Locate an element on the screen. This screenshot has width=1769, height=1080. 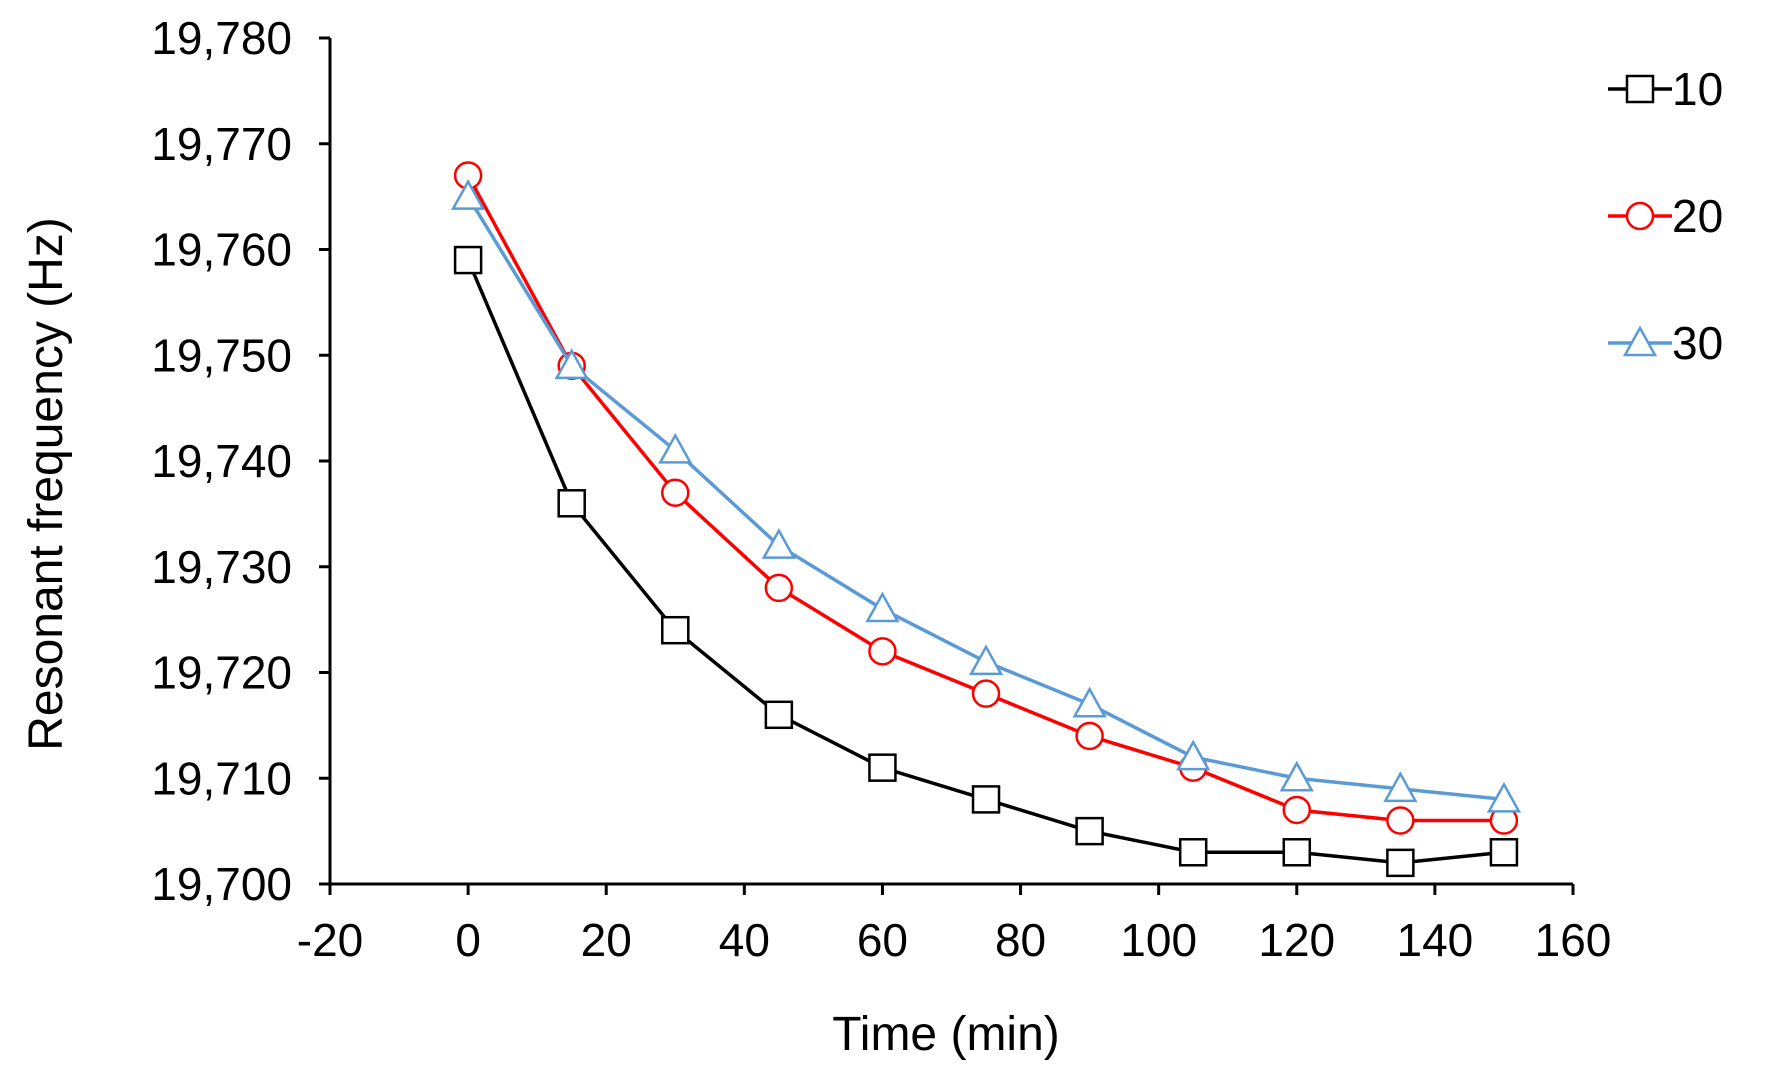
x-tick-label: 160 is located at coordinates (1573, 940).